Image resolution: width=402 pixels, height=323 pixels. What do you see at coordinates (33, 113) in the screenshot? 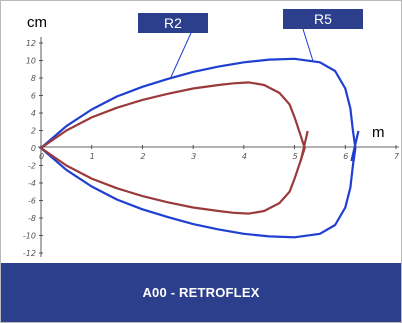
I see `y-tick-label: 4` at bounding box center [33, 113].